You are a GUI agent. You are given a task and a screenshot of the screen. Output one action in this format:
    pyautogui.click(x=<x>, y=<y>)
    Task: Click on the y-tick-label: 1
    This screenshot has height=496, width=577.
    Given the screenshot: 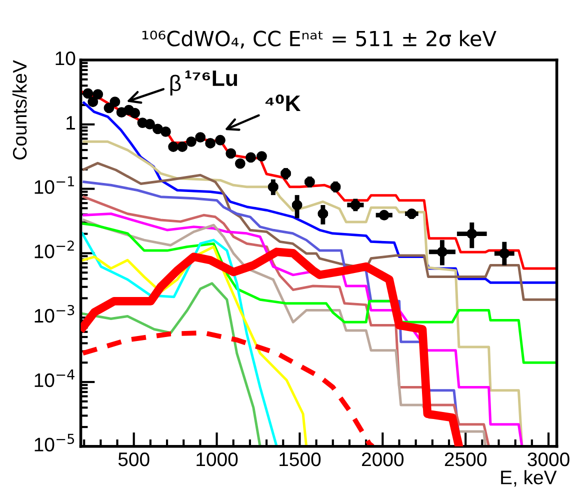 What is the action you would take?
    pyautogui.click(x=70, y=123)
    